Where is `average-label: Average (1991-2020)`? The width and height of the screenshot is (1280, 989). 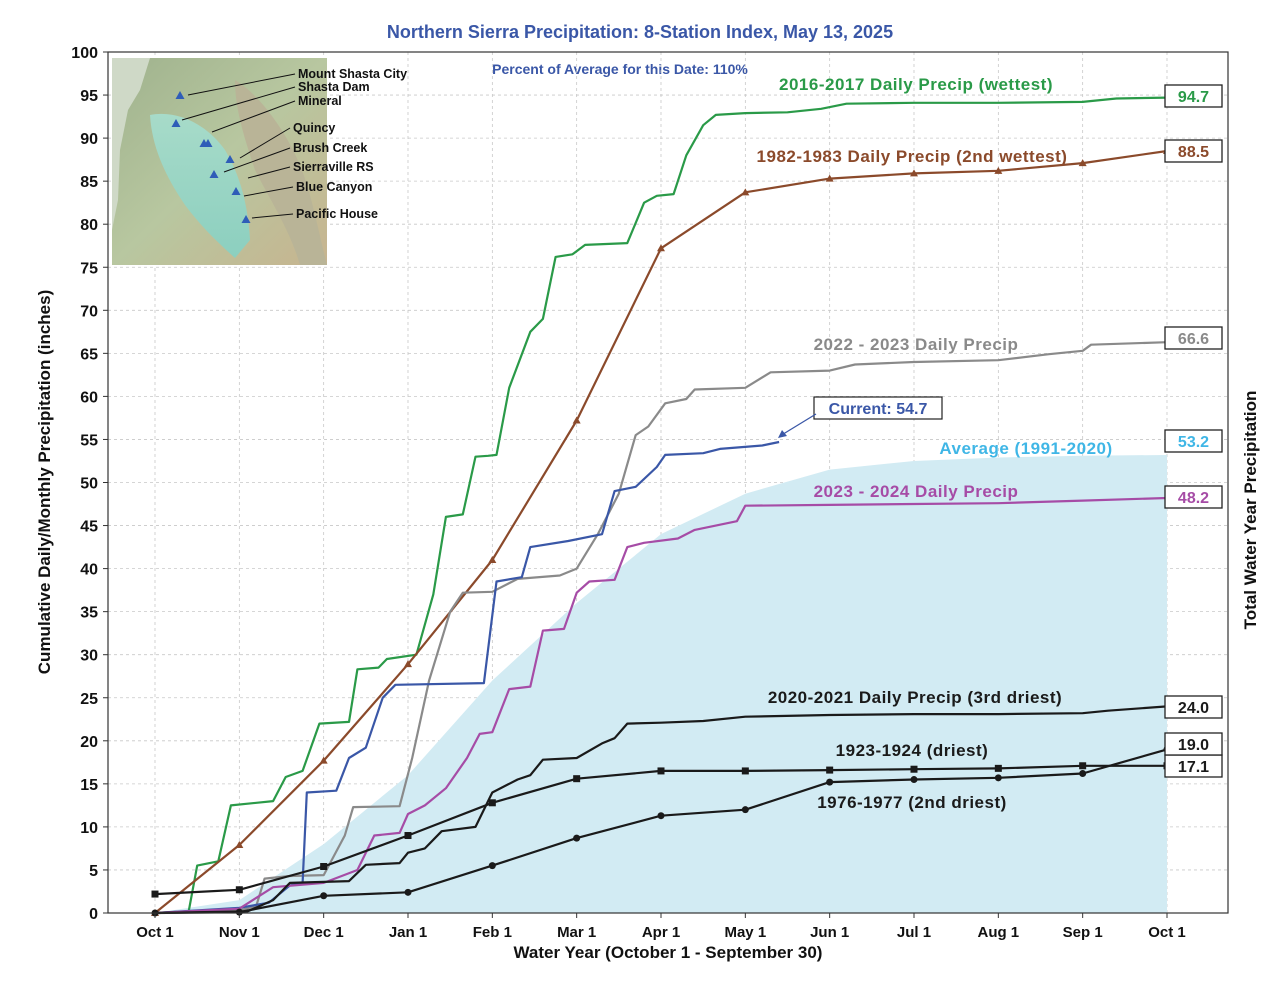 average-label: Average (1991-2020) is located at coordinates (1025, 448).